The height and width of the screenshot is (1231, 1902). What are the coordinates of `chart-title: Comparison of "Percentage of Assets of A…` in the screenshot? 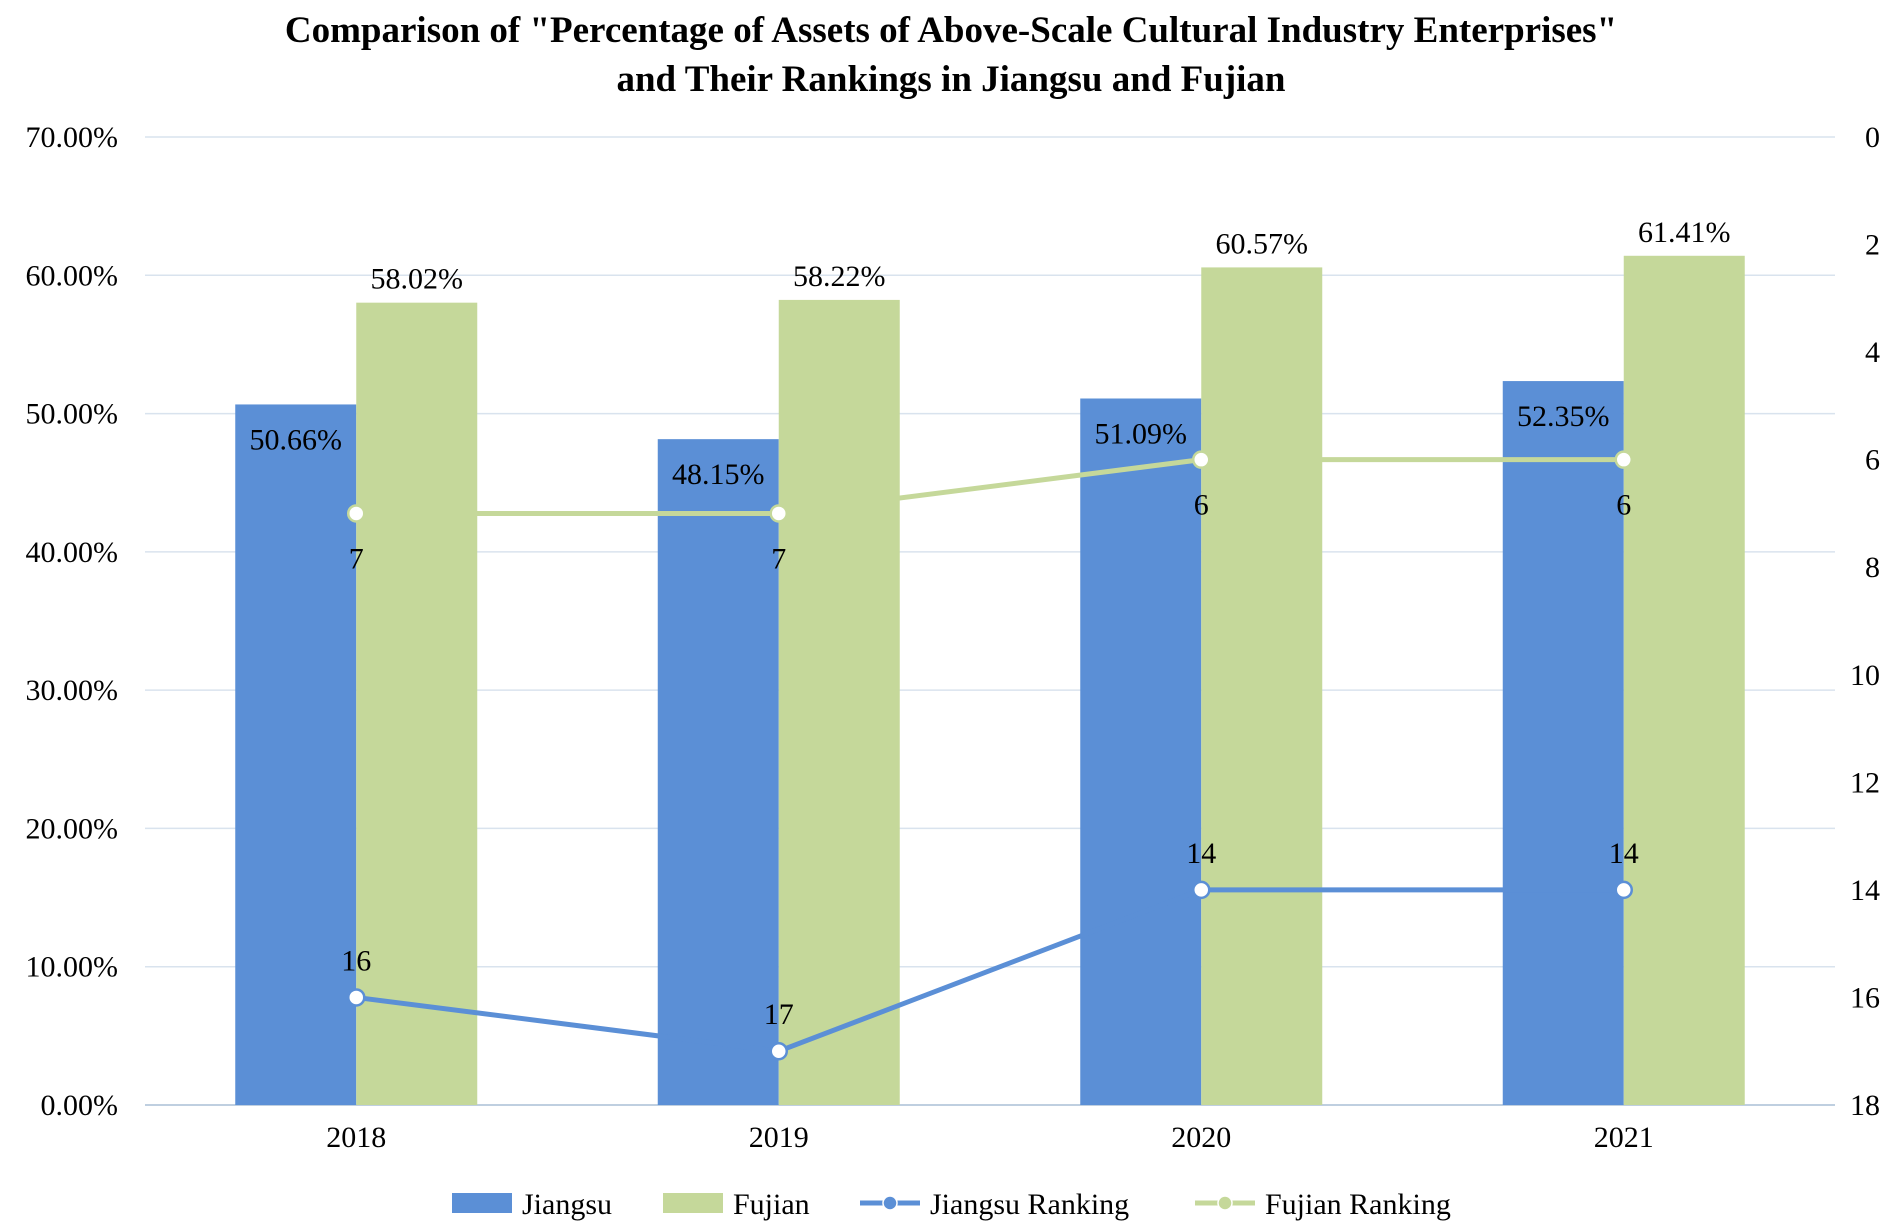 It's located at (951, 55).